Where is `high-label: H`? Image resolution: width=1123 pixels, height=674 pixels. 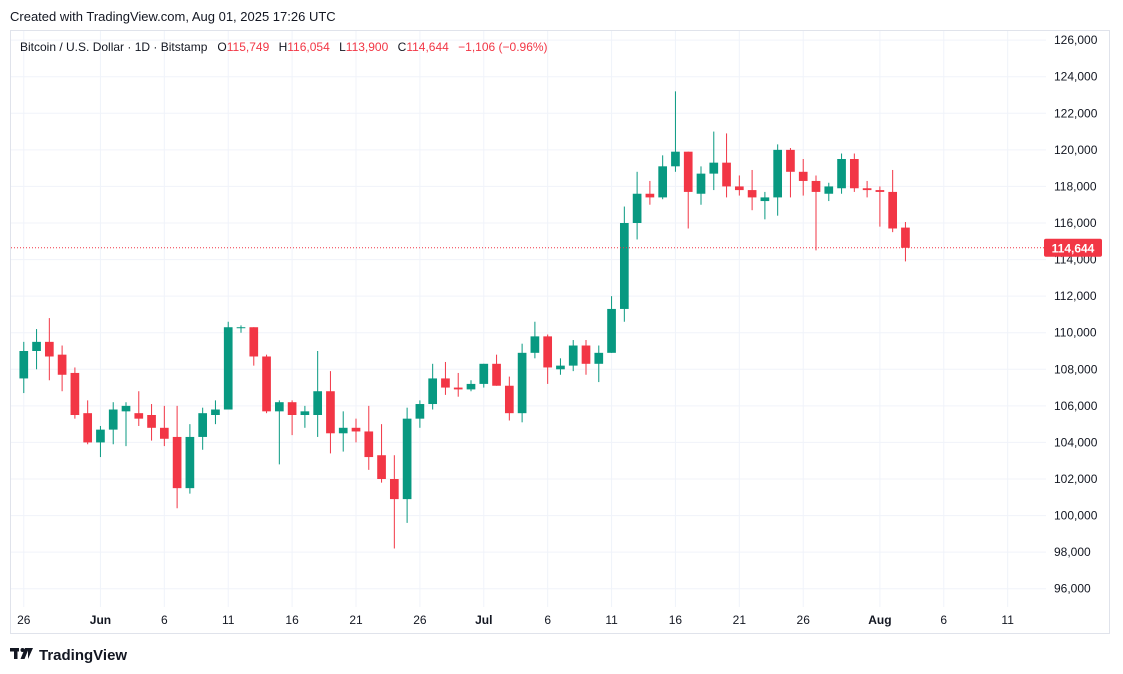
high-label: H is located at coordinates (283, 47).